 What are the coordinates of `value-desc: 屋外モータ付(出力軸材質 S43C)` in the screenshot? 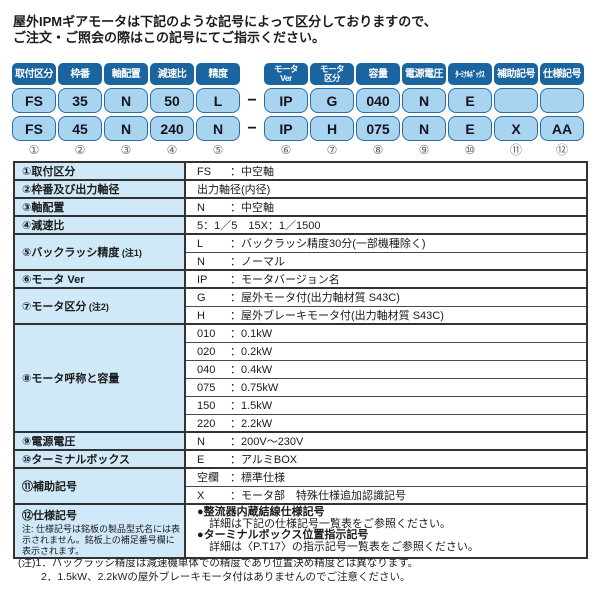 It's located at (320, 298).